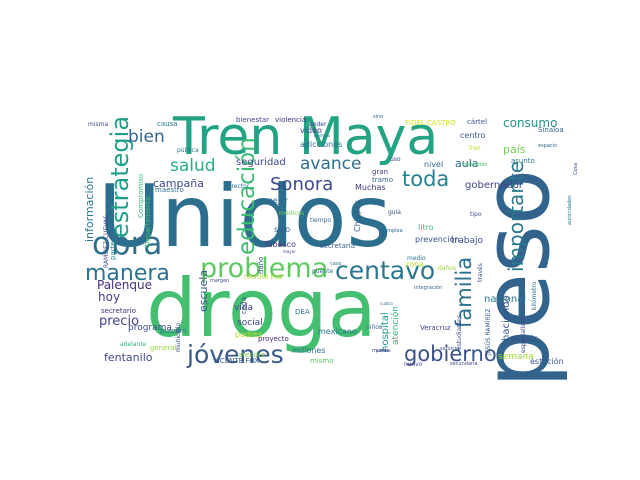  I want to click on word-familia: familia, so click(464, 292).